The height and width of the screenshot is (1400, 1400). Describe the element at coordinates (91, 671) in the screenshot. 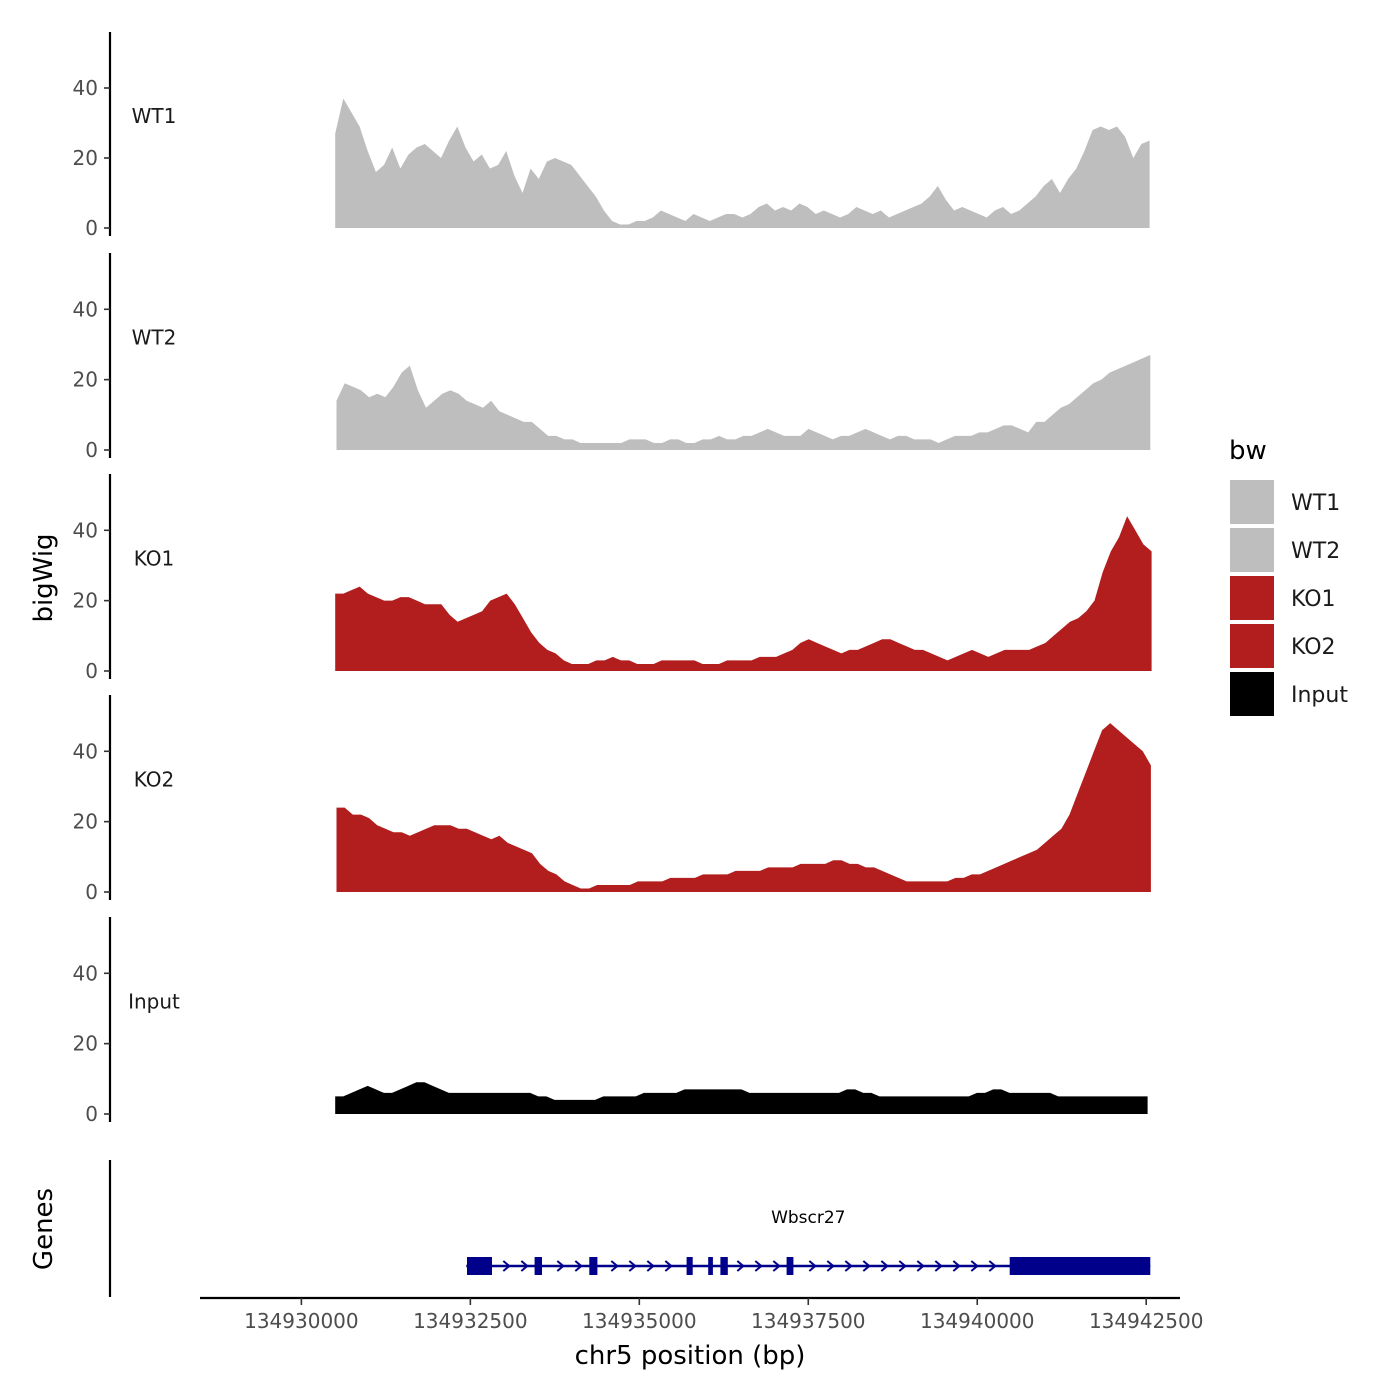

I see `y-tick-label-ko1-0: 0` at that location.